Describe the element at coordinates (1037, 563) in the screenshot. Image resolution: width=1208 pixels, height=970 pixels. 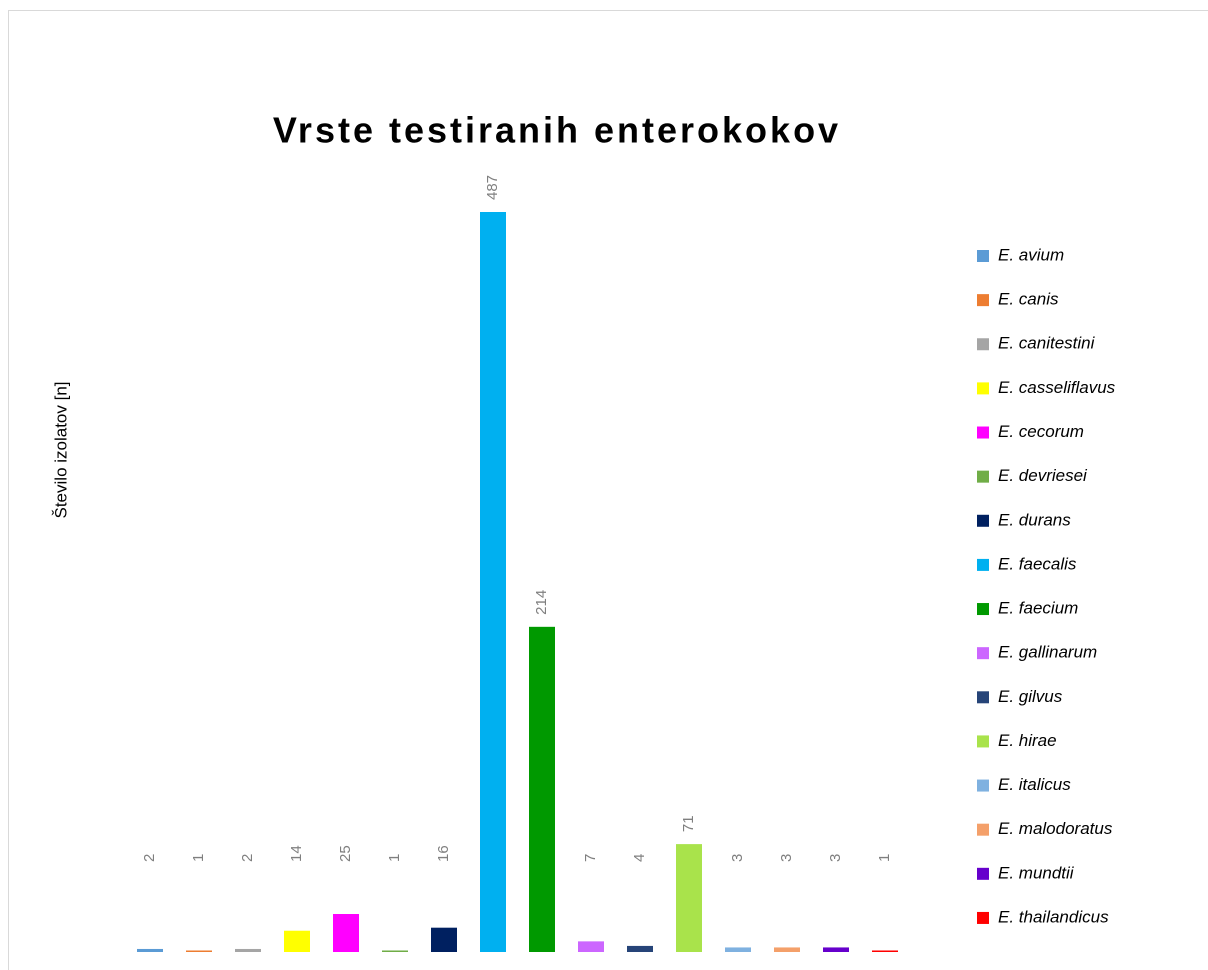
I see `legend-label: E. faecalis` at that location.